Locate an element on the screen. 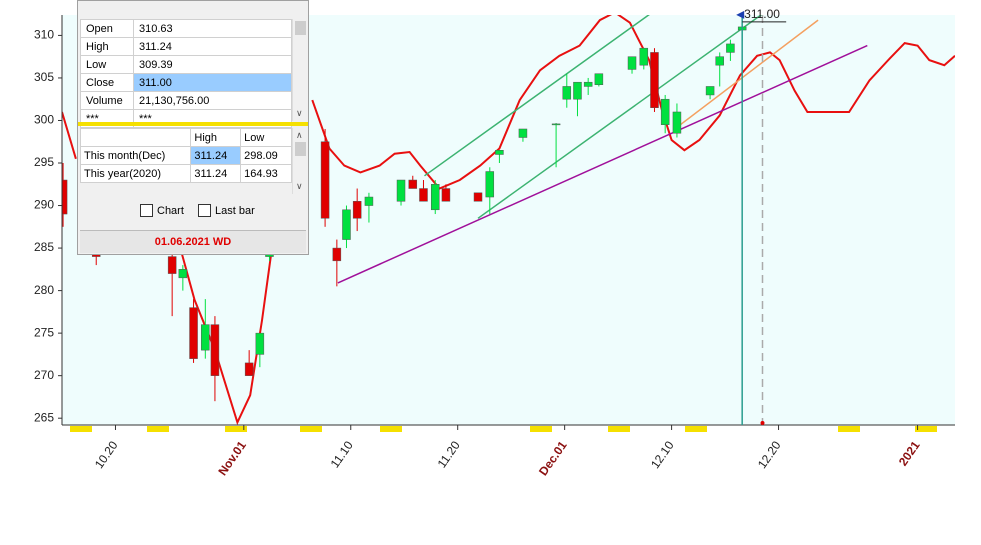  quote-value: 311.24 is located at coordinates (212, 46).